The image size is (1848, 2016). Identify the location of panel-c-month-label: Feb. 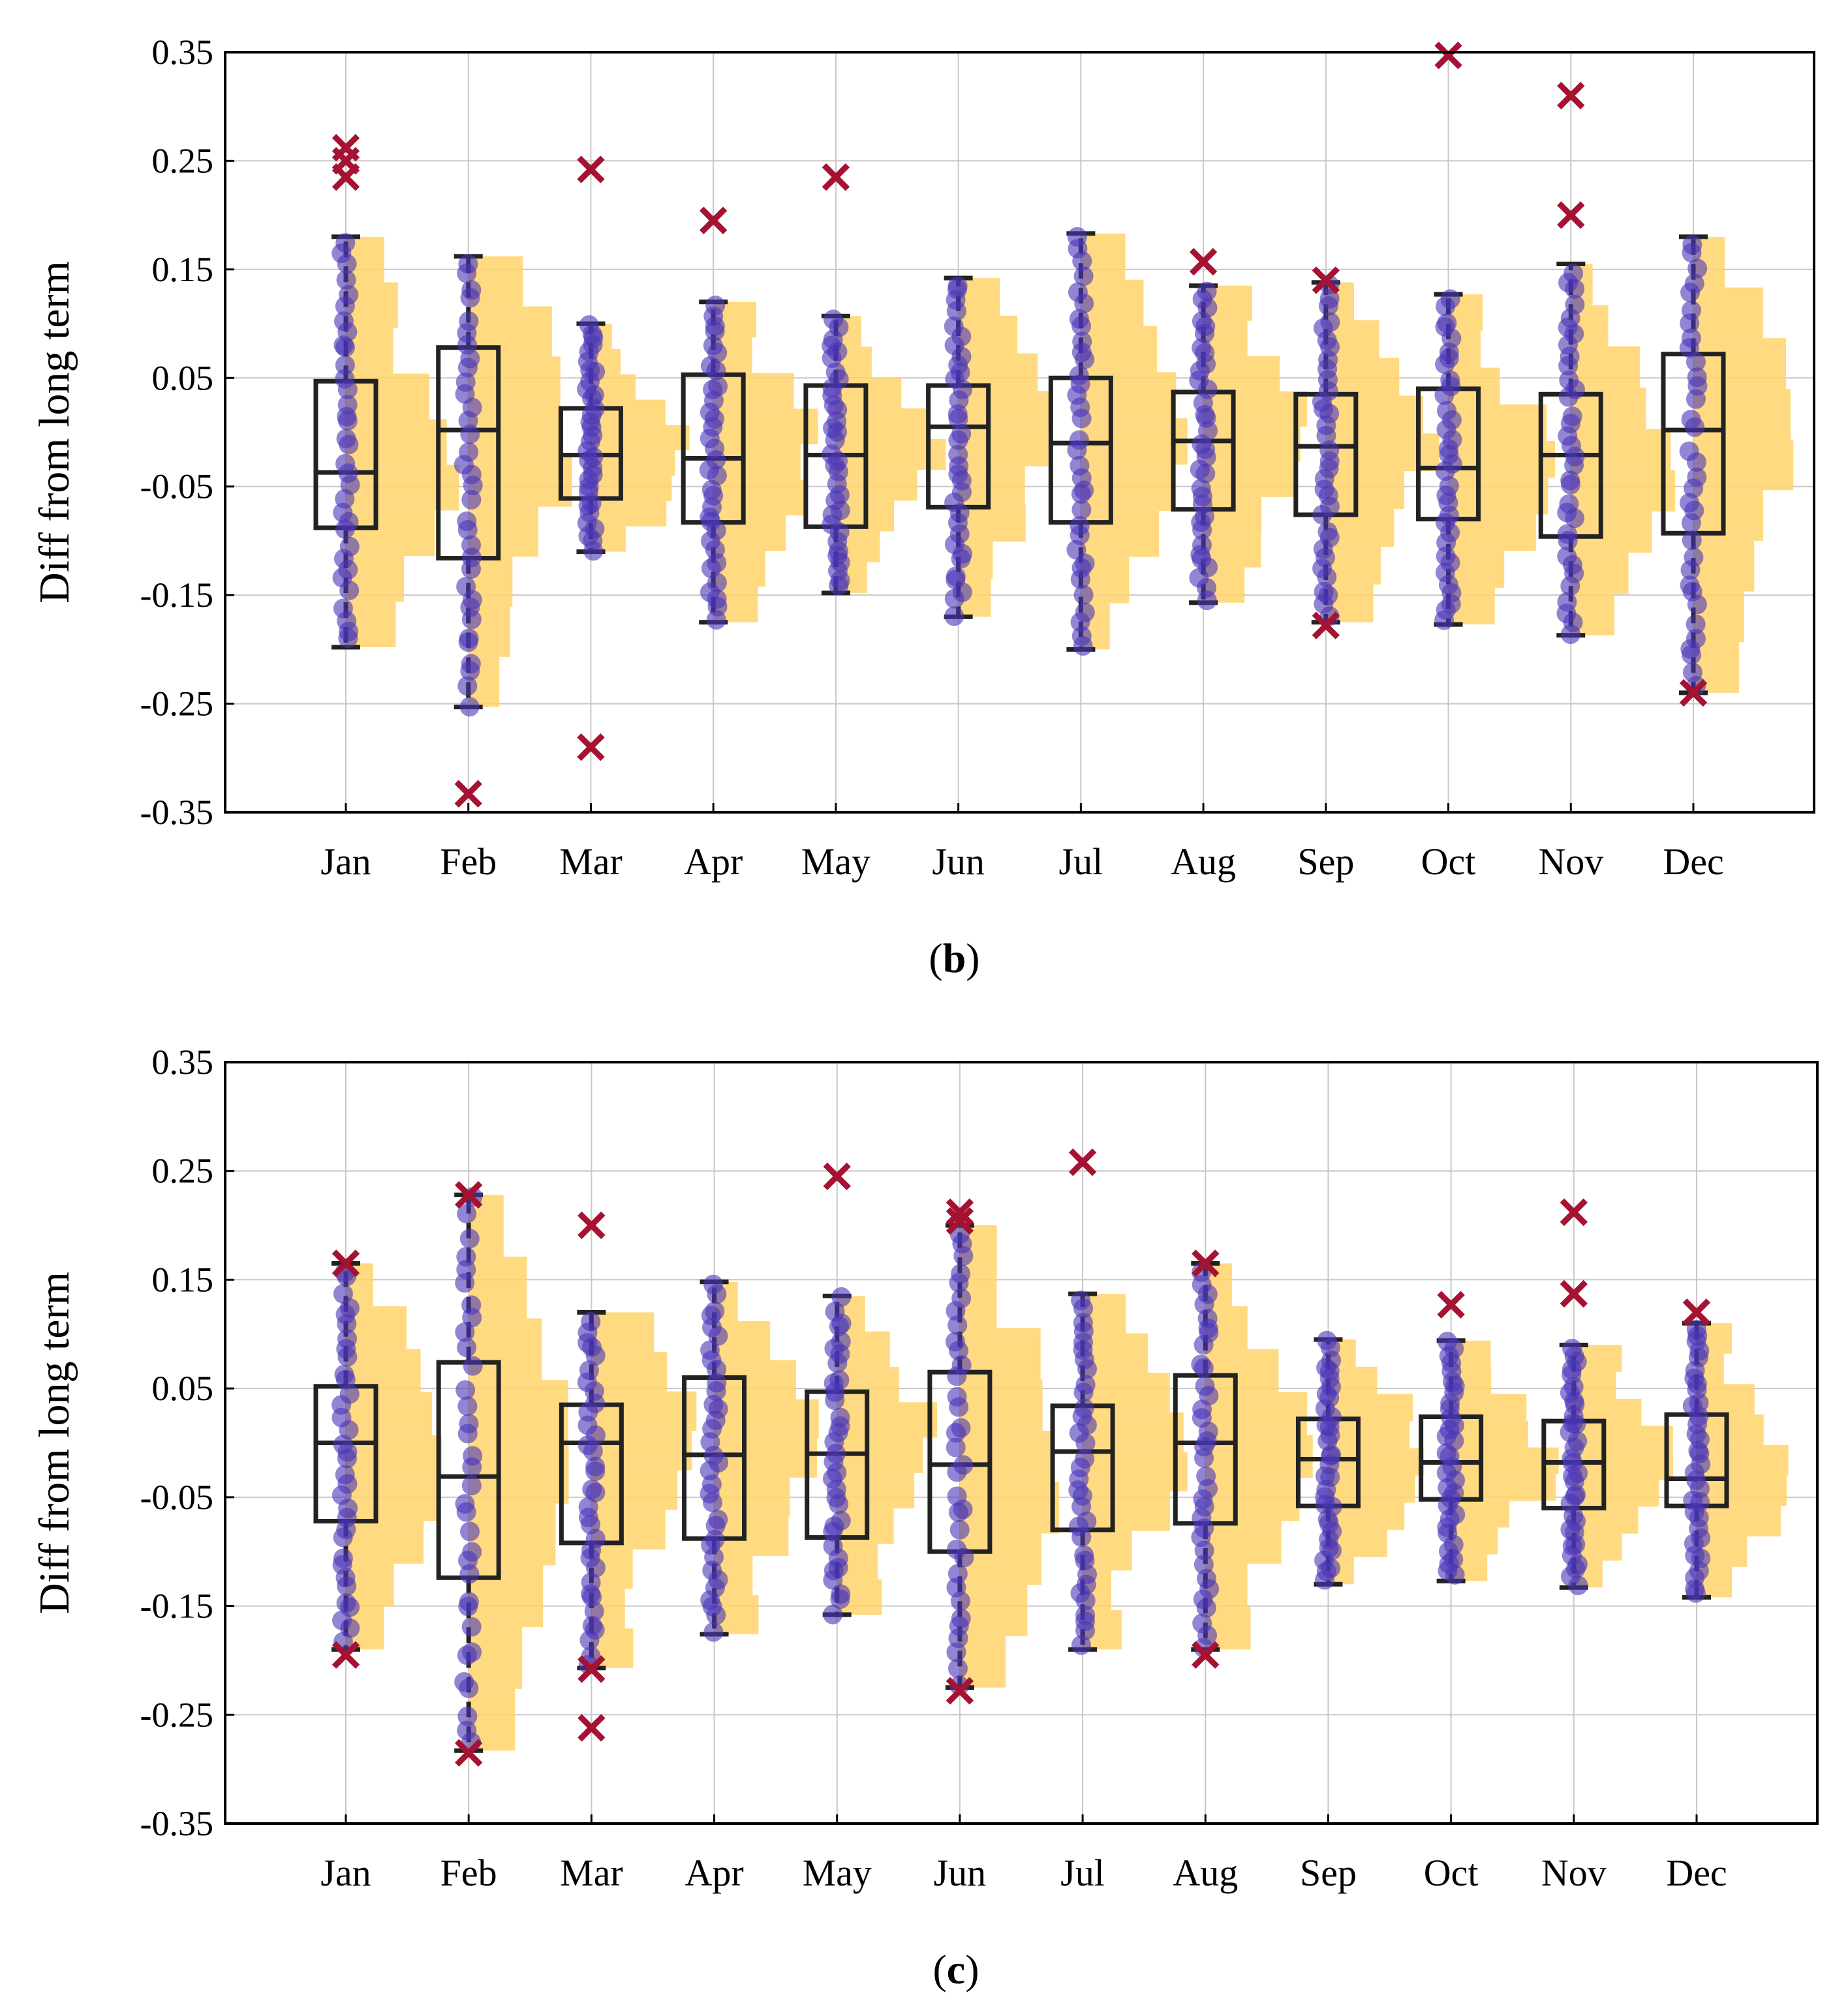
(469, 1873).